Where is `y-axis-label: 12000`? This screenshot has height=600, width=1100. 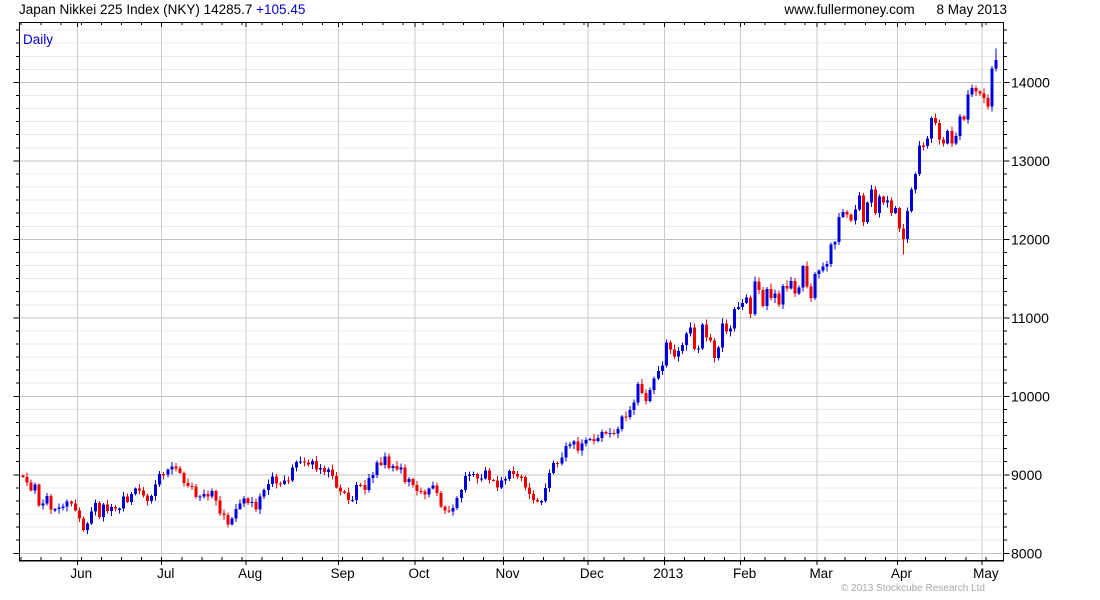
y-axis-label: 12000 is located at coordinates (1030, 239).